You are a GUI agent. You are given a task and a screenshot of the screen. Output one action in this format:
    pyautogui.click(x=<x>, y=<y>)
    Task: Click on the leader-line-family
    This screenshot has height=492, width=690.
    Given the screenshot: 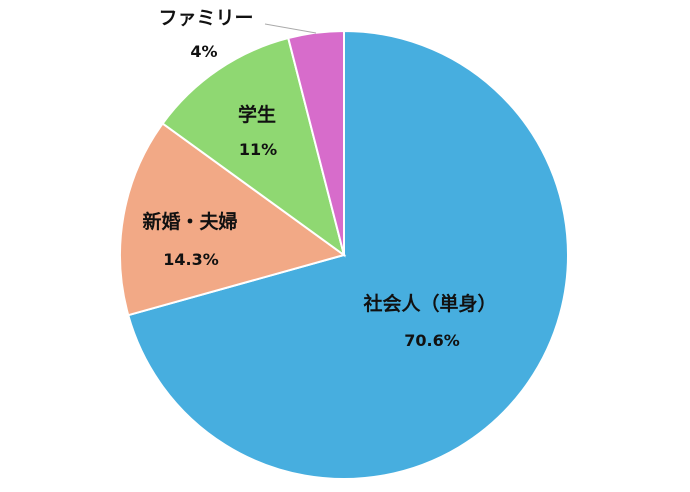 What is the action you would take?
    pyautogui.click(x=290, y=28)
    